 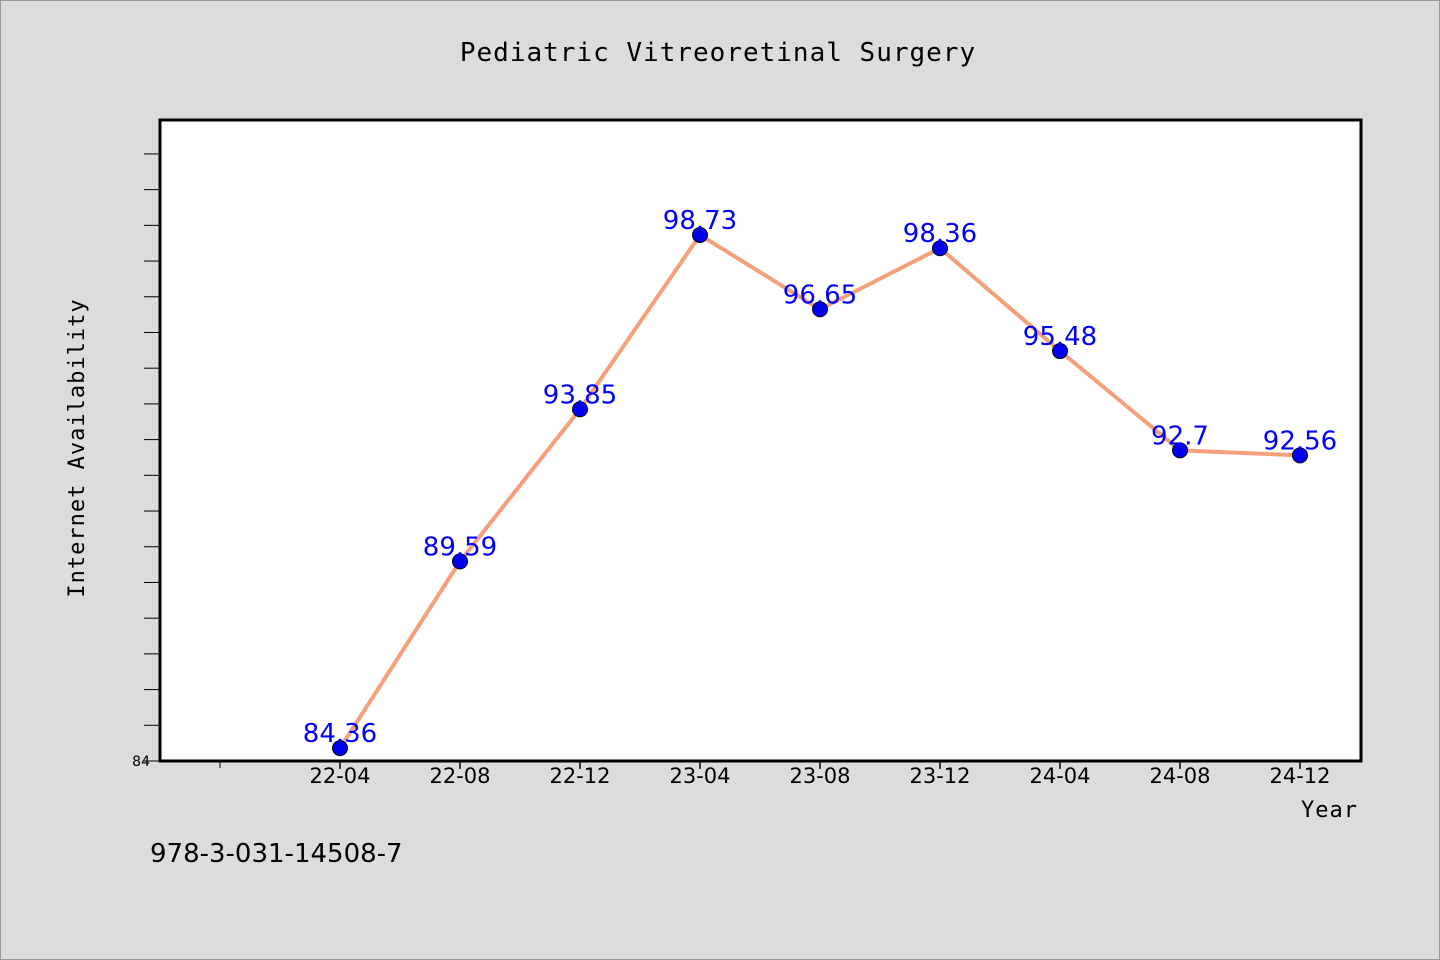 I want to click on y-tick-label: 84, so click(x=141, y=762).